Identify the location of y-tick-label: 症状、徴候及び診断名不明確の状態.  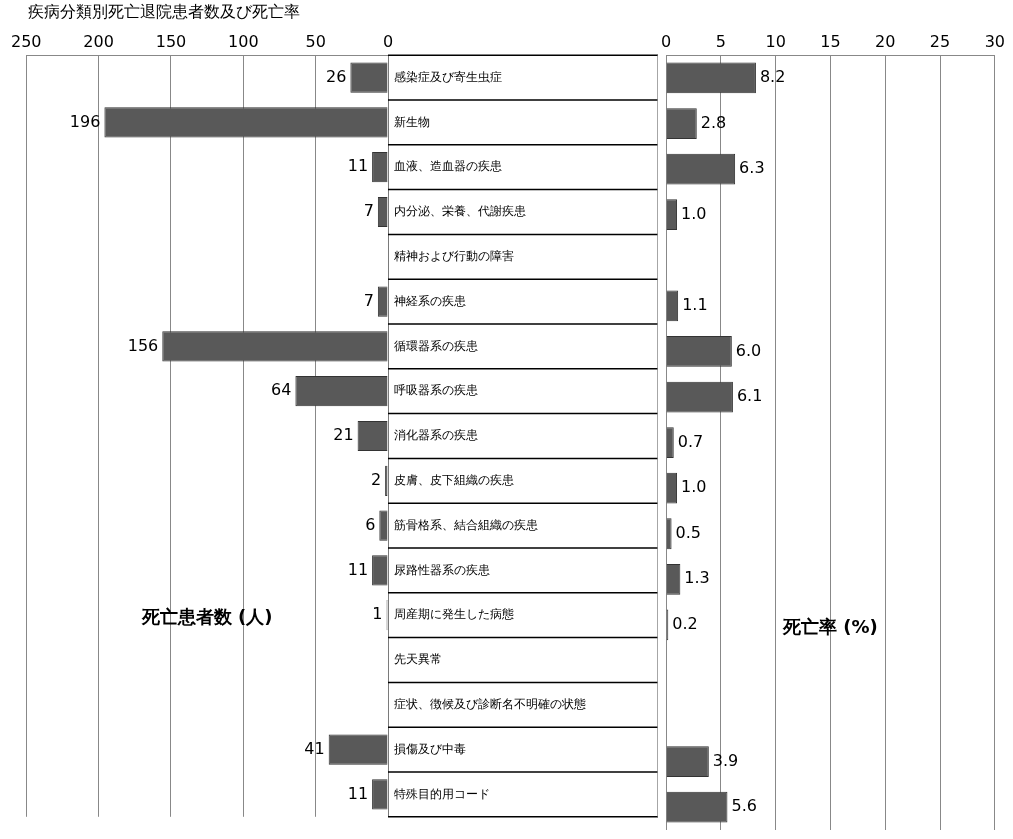
(490, 703).